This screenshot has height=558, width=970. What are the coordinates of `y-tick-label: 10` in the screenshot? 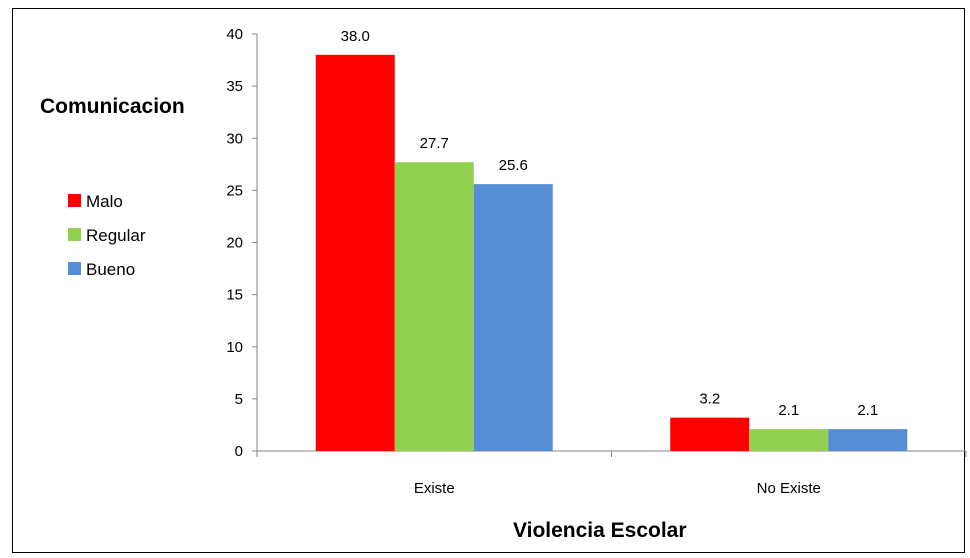 It's located at (234, 347).